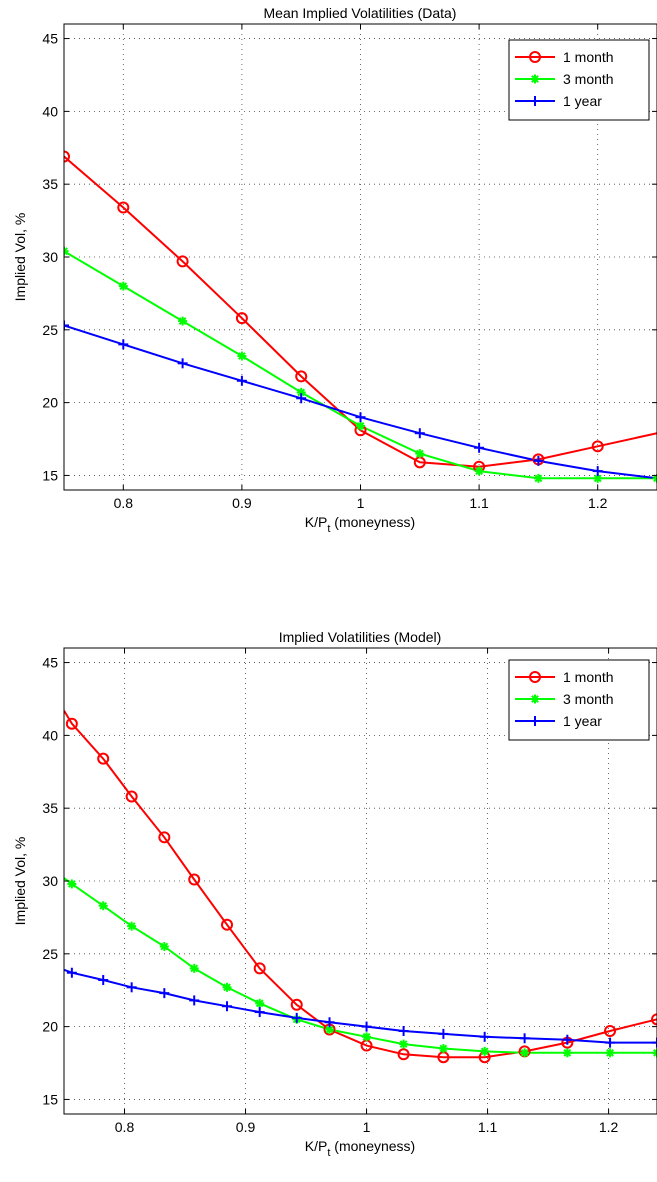 This screenshot has height=1182, width=657. I want to click on series-line-1-year, so click(360, 1006).